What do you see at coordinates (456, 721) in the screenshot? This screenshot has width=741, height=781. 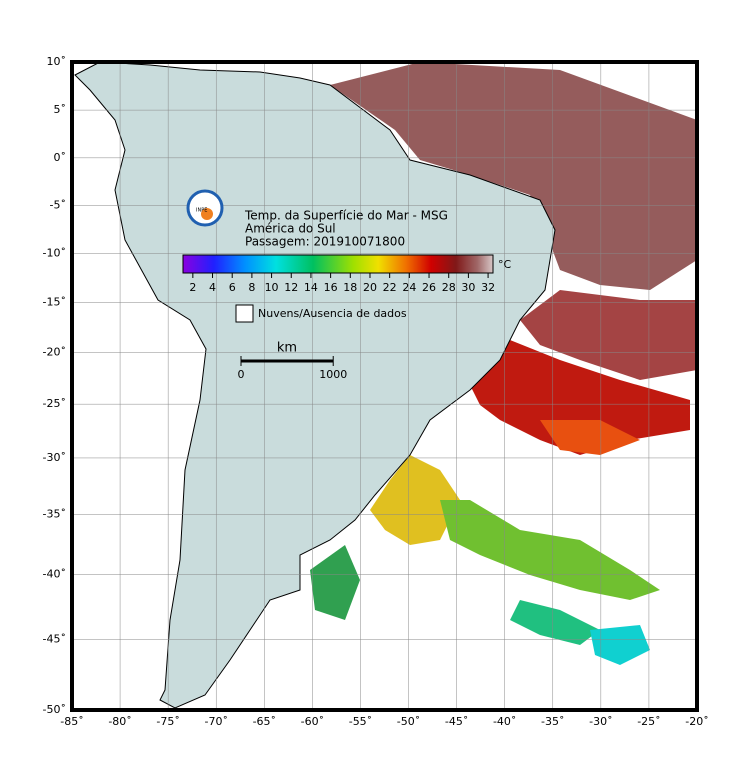 I see `lon-tick-label: -45˚` at bounding box center [456, 721].